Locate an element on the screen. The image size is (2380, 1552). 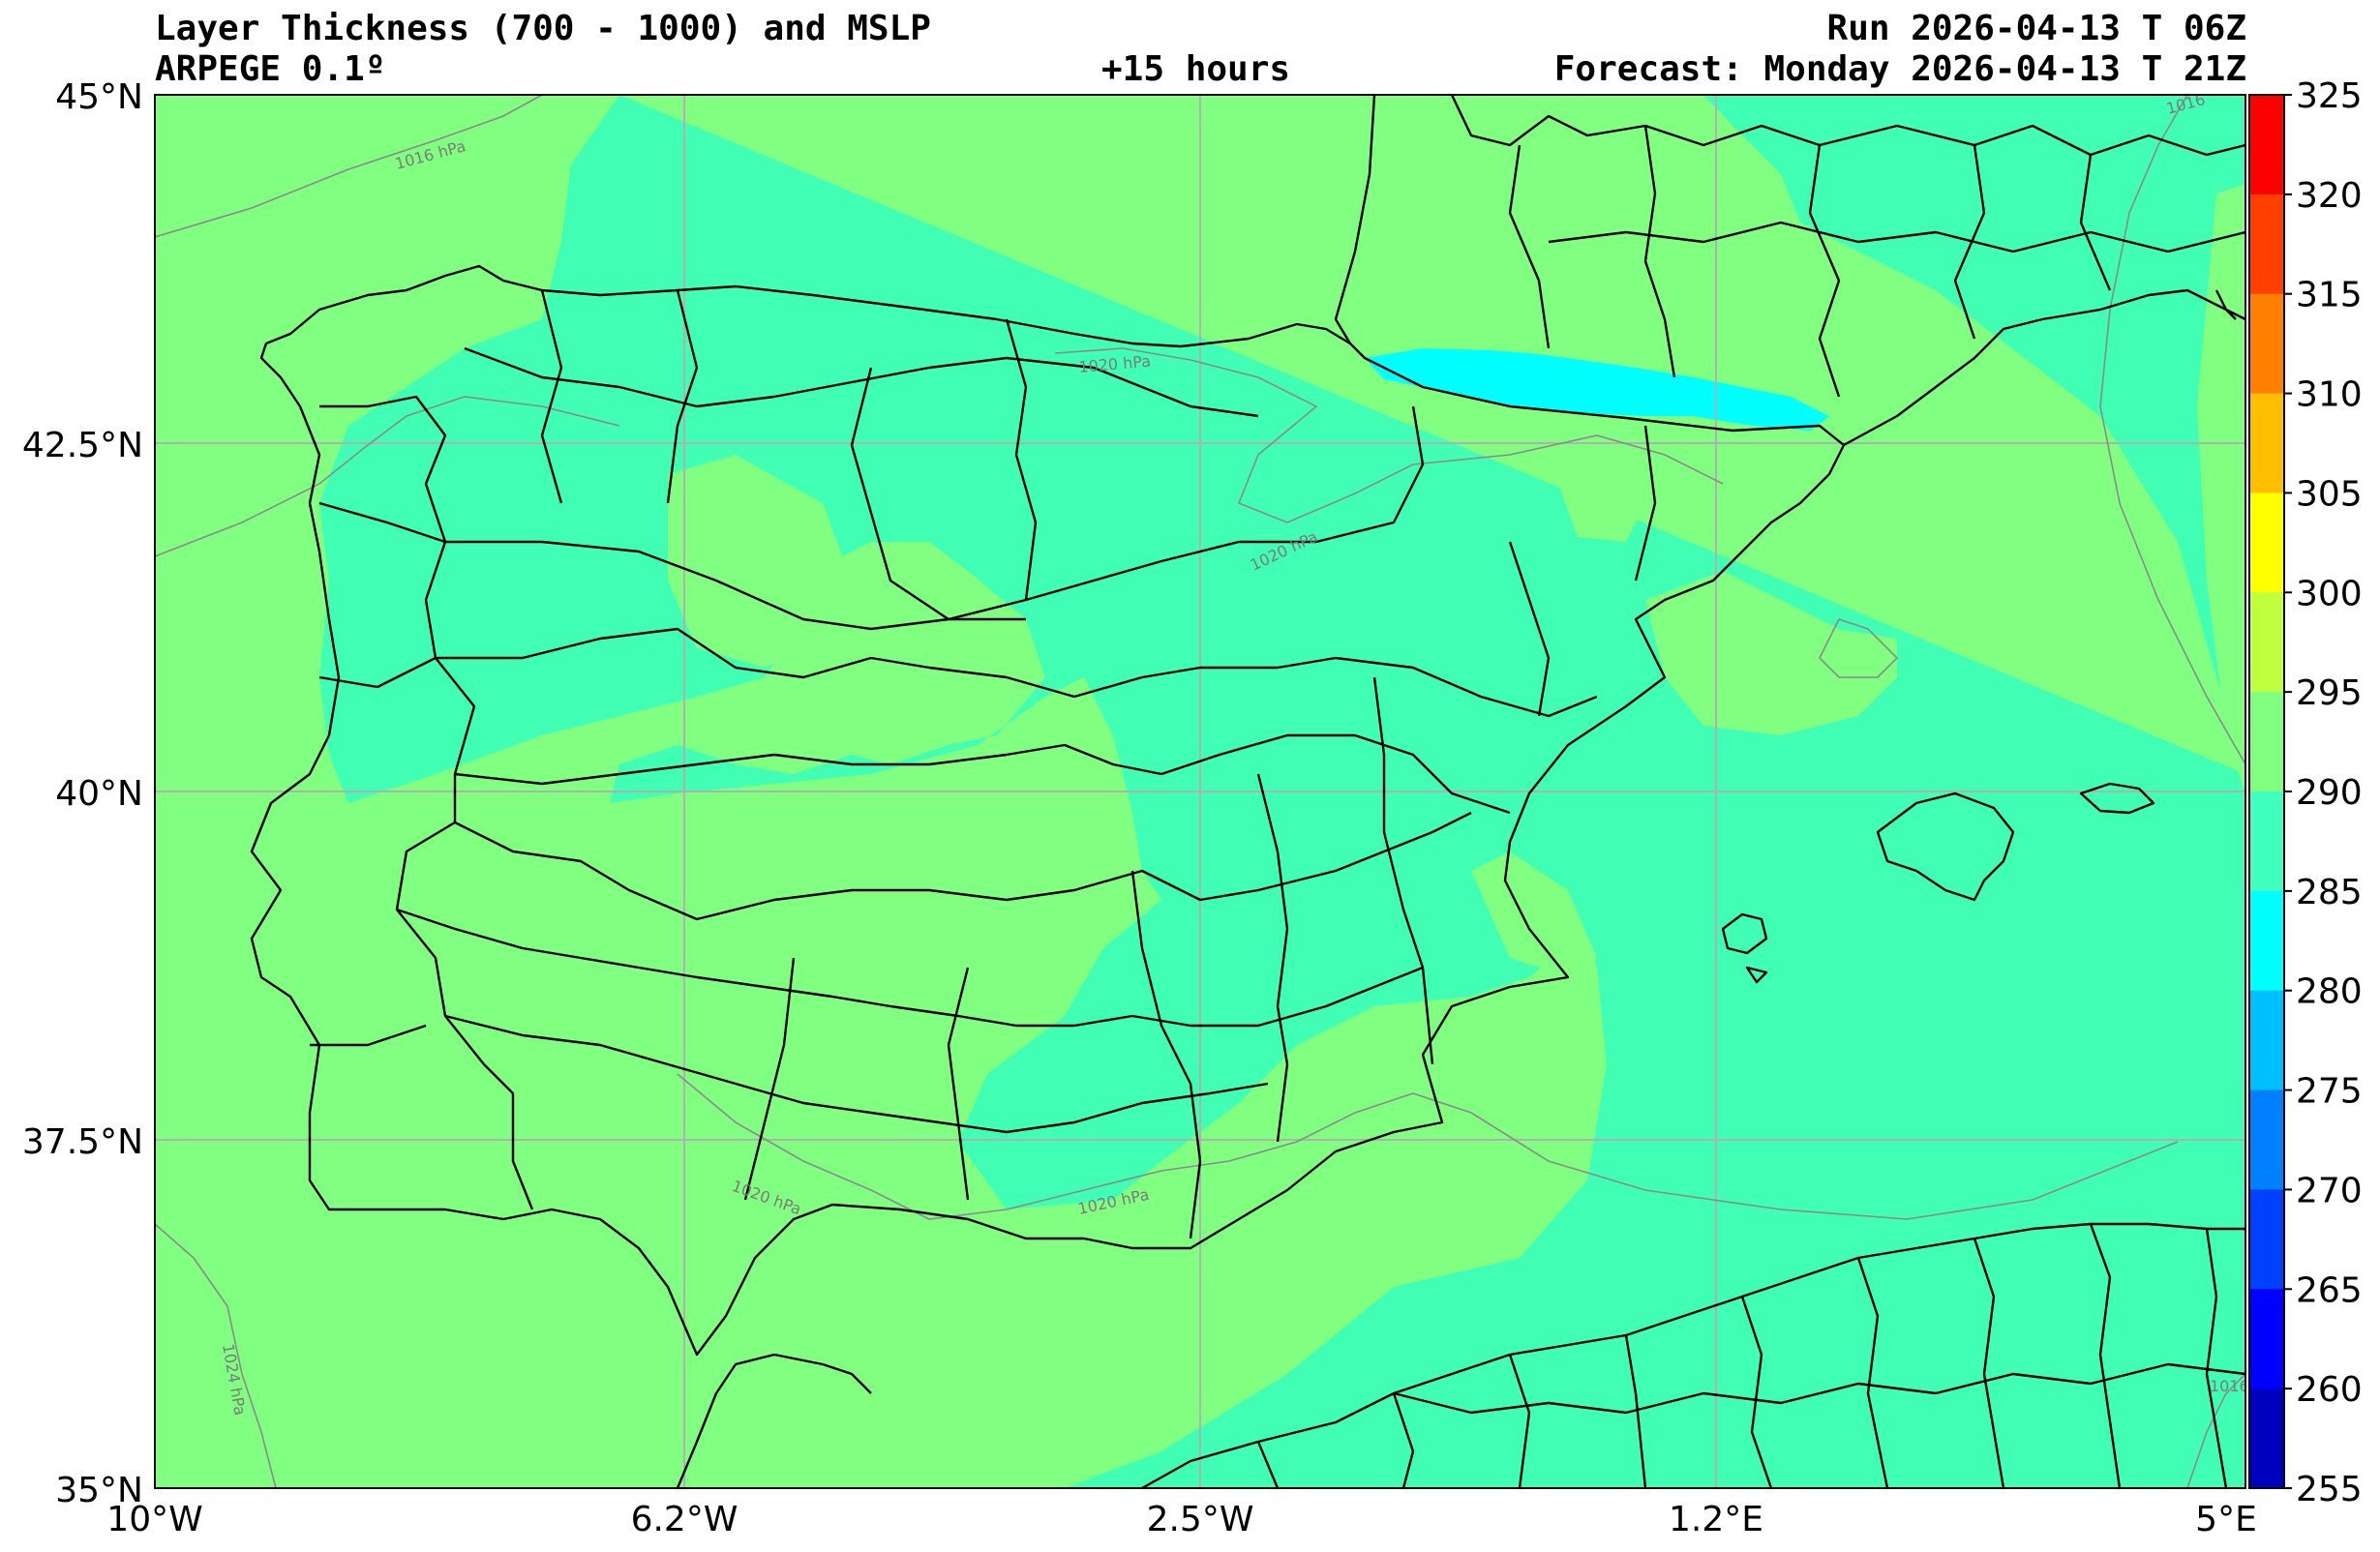
lat-tick-labels: 45°N 42.5°N 40°N 37.5°N 35°N is located at coordinates (82, 794).